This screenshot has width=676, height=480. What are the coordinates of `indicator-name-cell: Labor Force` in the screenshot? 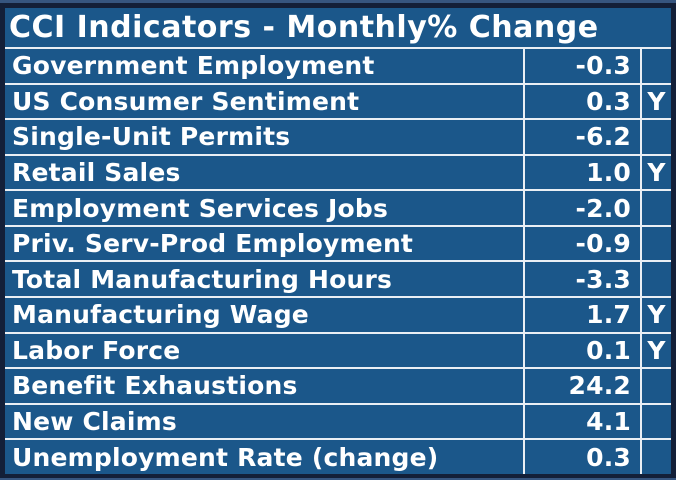 It's located at (96, 350).